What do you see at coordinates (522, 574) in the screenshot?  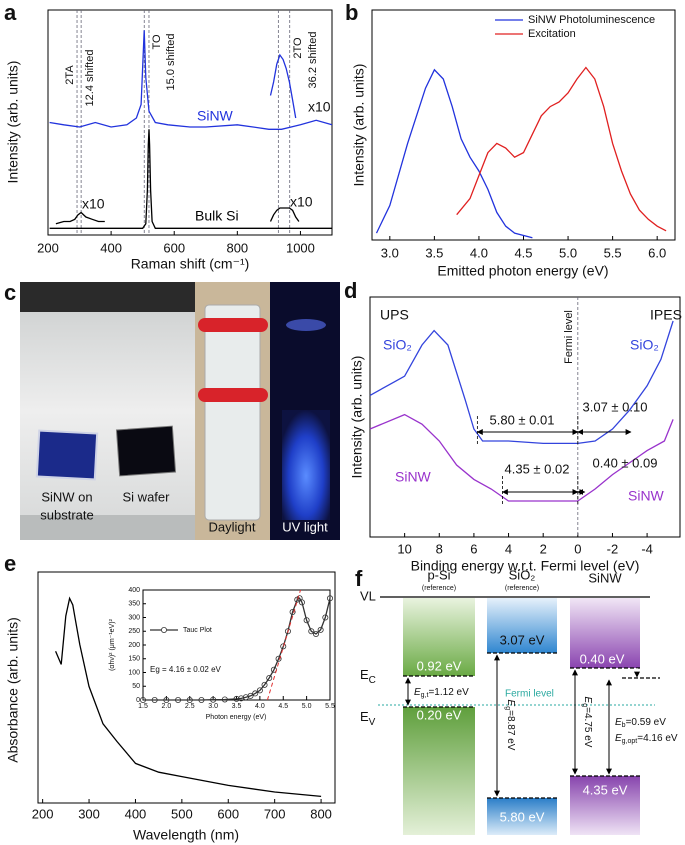 I see `column-title: SiO₂` at bounding box center [522, 574].